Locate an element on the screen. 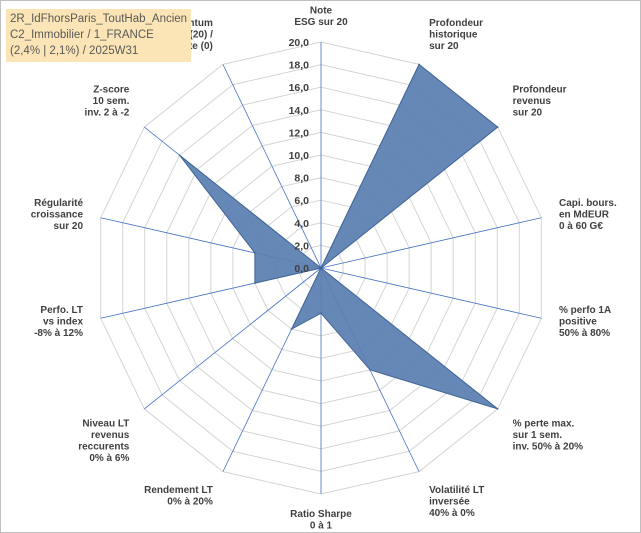  category-label-3-line-1: en MdEUR is located at coordinates (584, 215).